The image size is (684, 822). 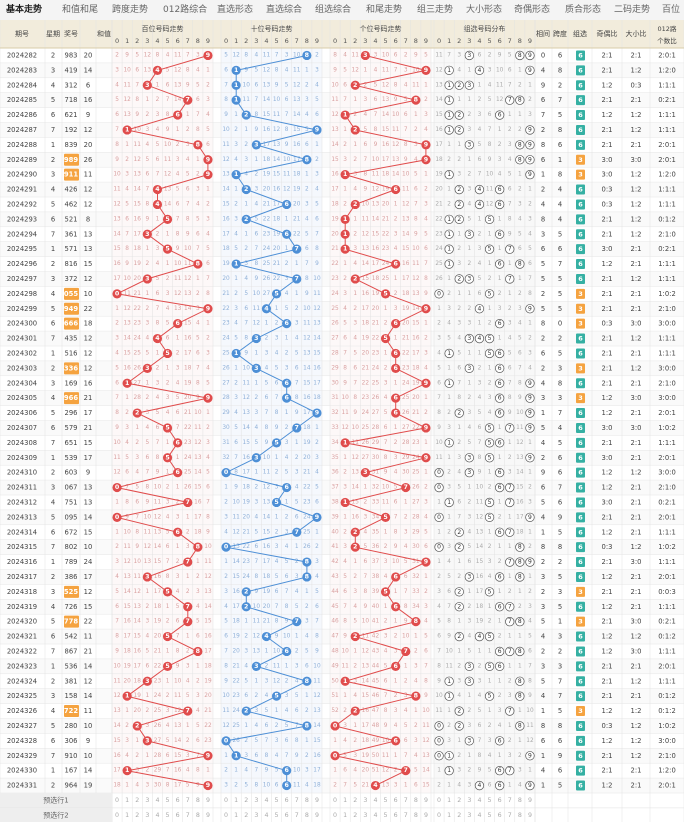 What do you see at coordinates (88, 234) in the screenshot?
I see `cell-sum: 13` at bounding box center [88, 234].